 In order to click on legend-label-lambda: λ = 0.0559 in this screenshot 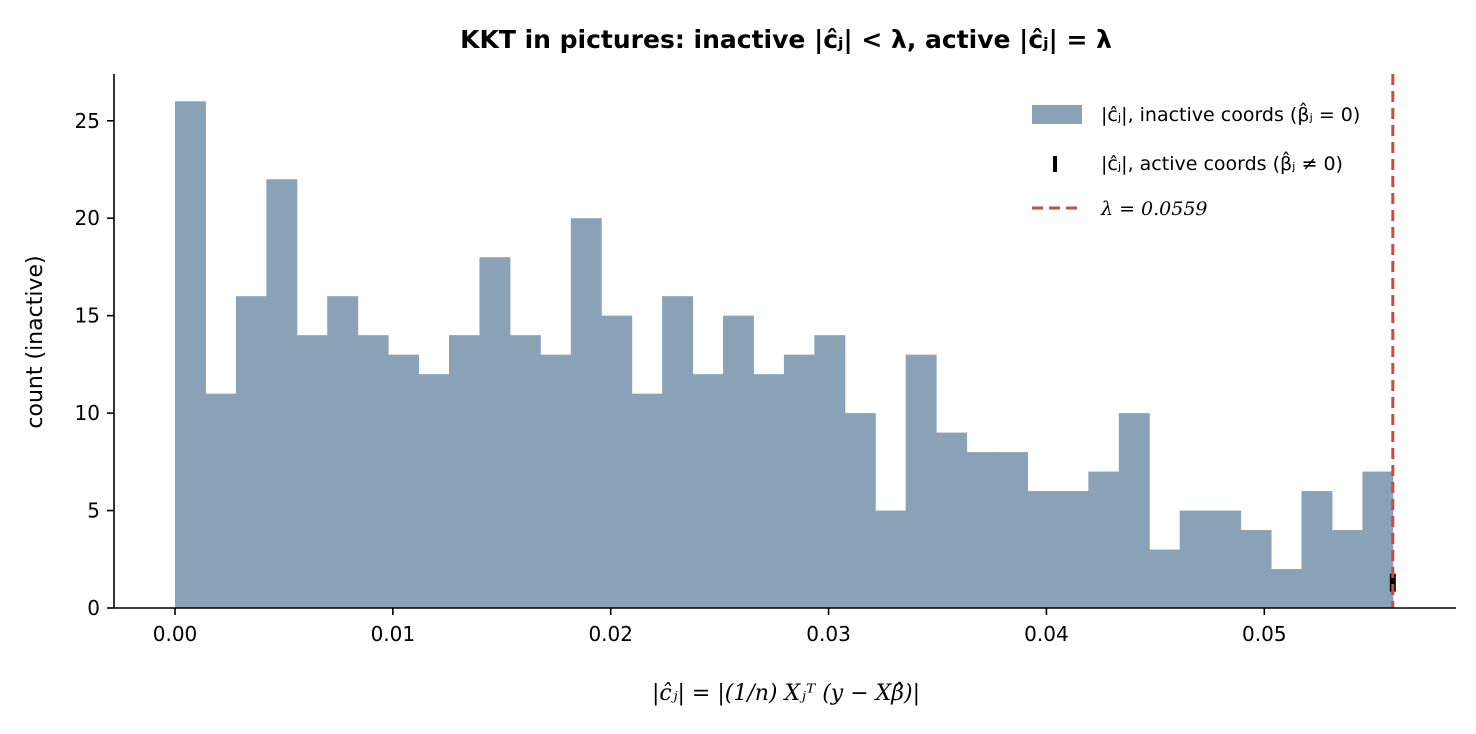, I will do `click(1154, 209)`.